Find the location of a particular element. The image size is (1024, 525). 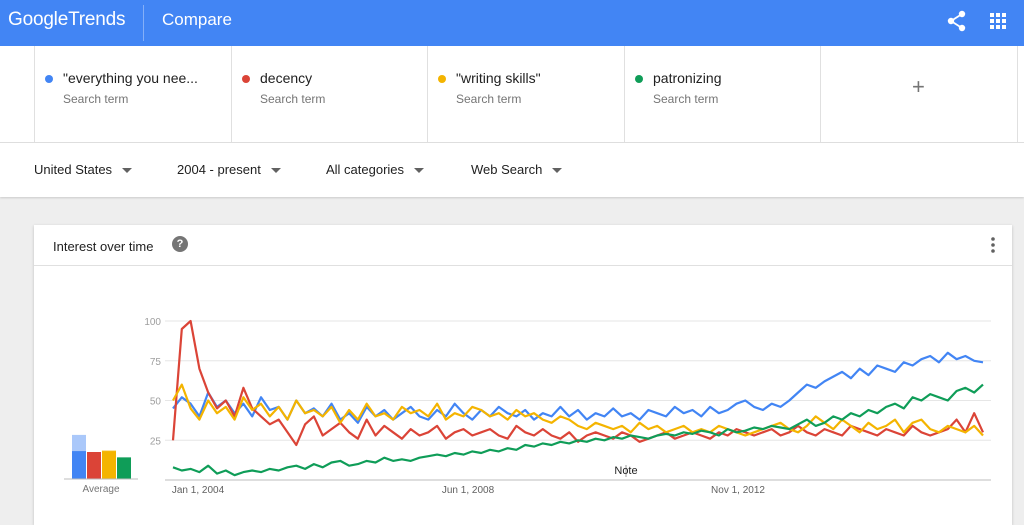

search-type-dropdown: Web Search is located at coordinates (517, 169).